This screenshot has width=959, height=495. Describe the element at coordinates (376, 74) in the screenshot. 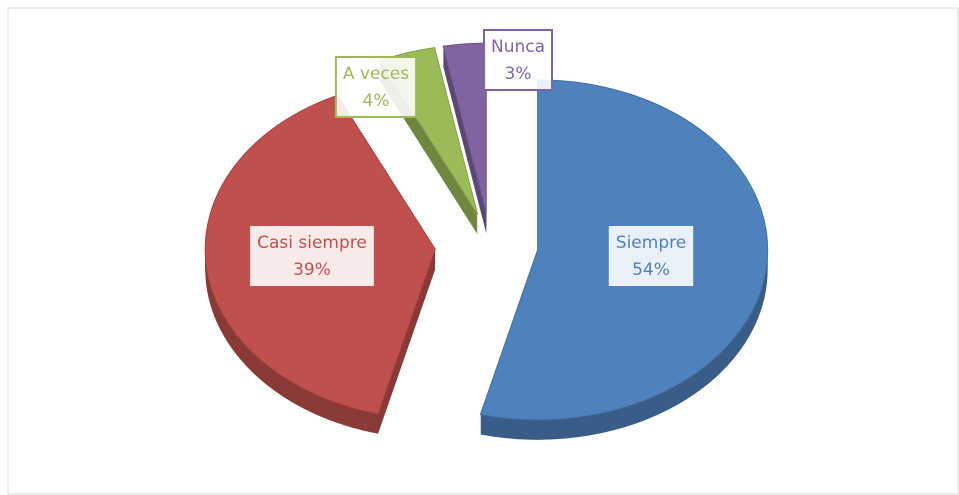

I see `data-label-category: A veces` at that location.